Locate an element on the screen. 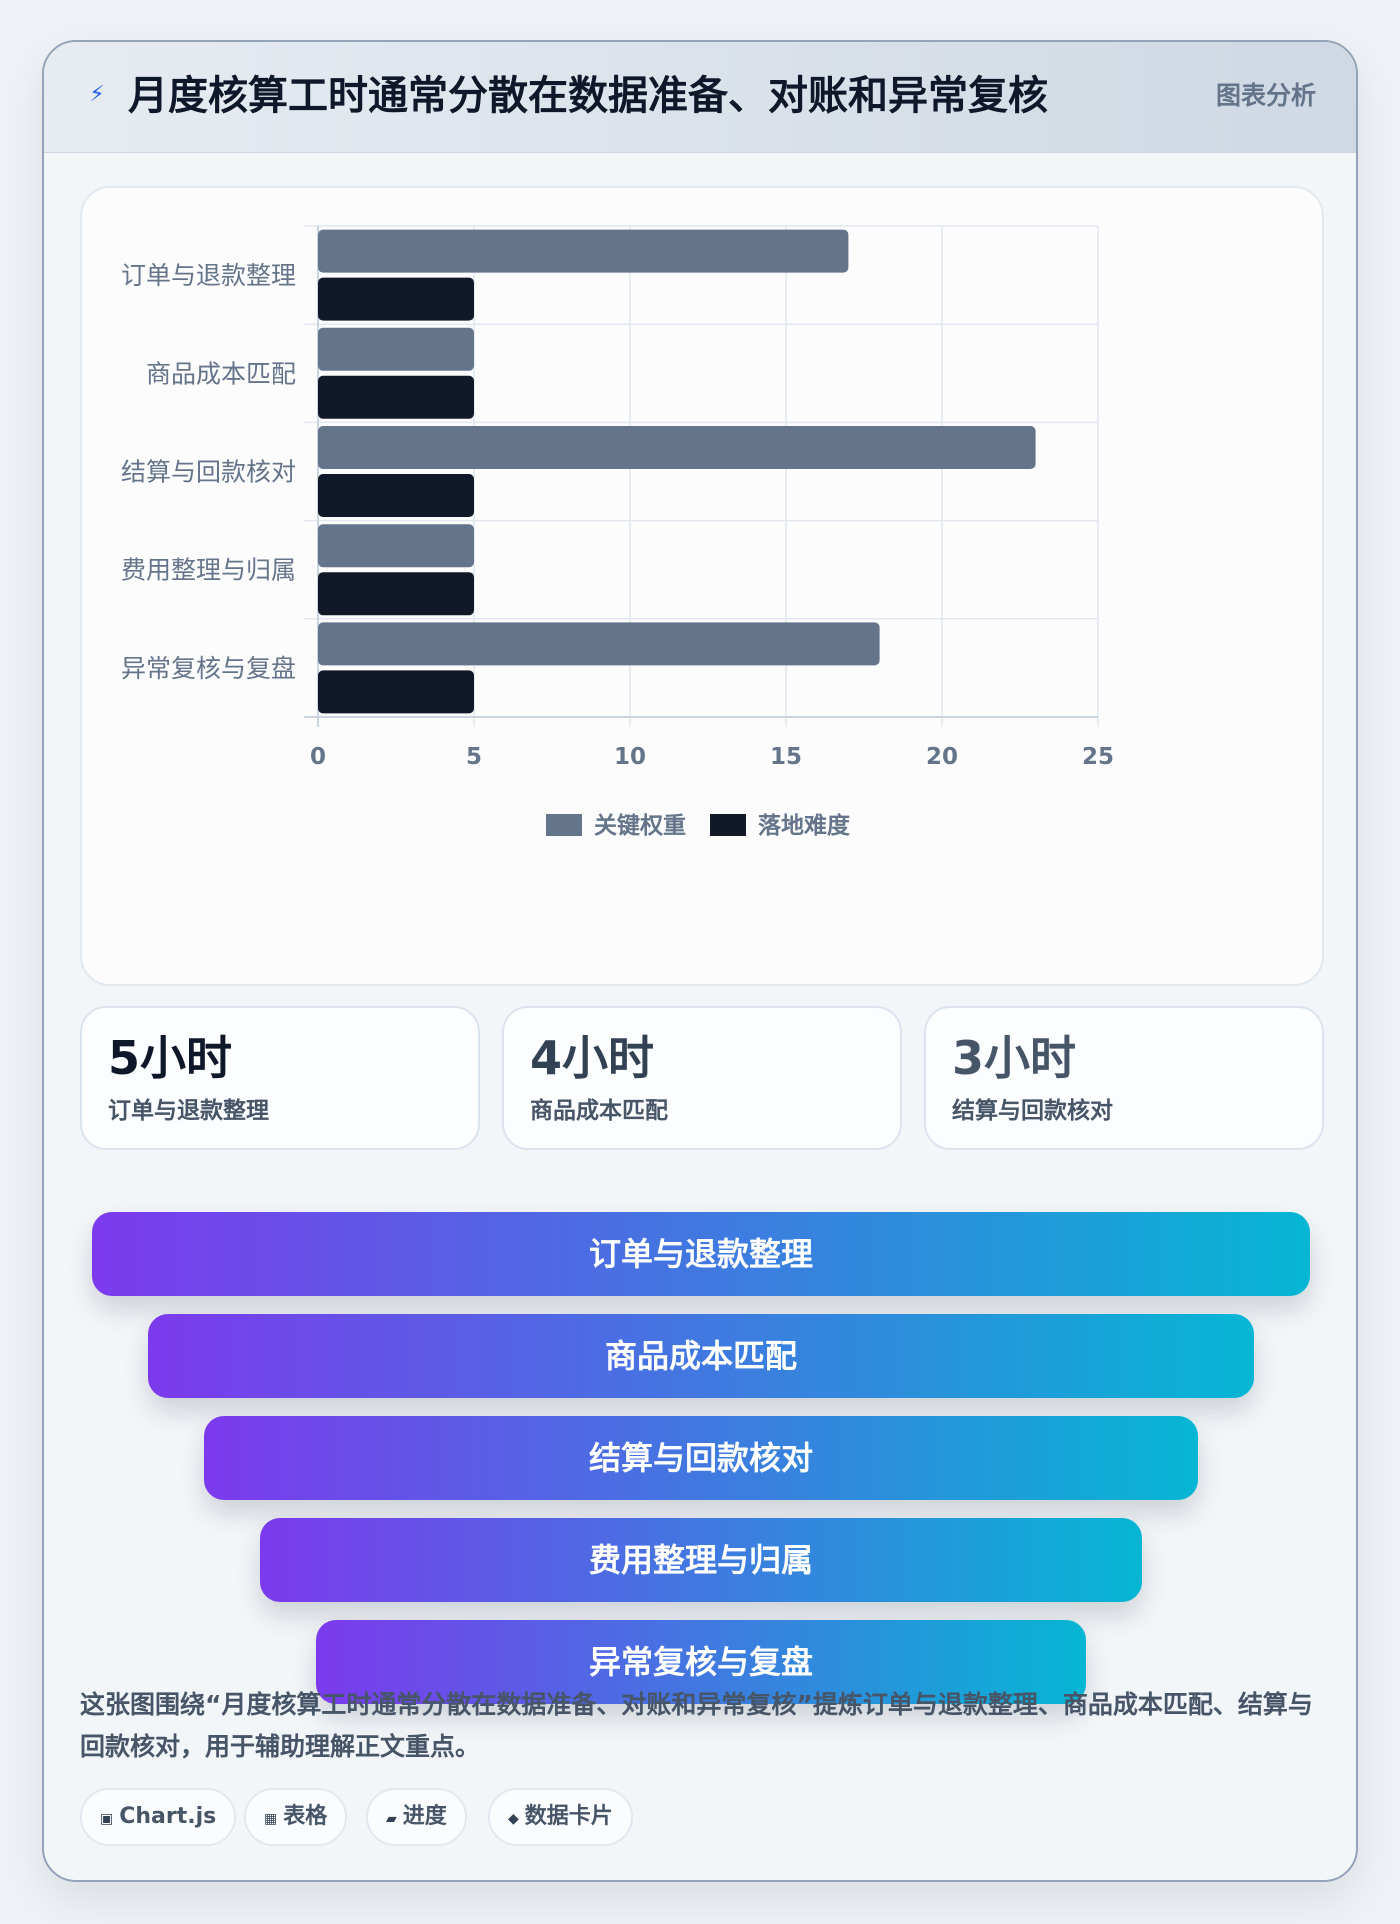 This screenshot has width=1400, height=1924. table-icon: ▦ is located at coordinates (271, 1819).